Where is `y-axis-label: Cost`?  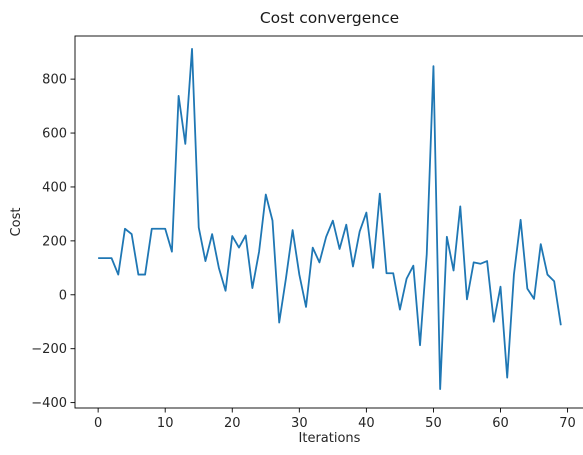 y-axis-label: Cost is located at coordinates (16, 222).